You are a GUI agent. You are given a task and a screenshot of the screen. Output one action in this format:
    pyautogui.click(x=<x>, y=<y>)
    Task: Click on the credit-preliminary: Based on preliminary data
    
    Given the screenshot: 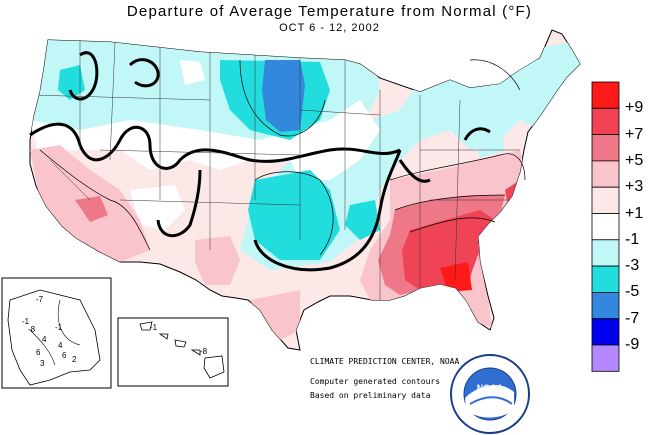 What is the action you would take?
    pyautogui.click(x=370, y=395)
    